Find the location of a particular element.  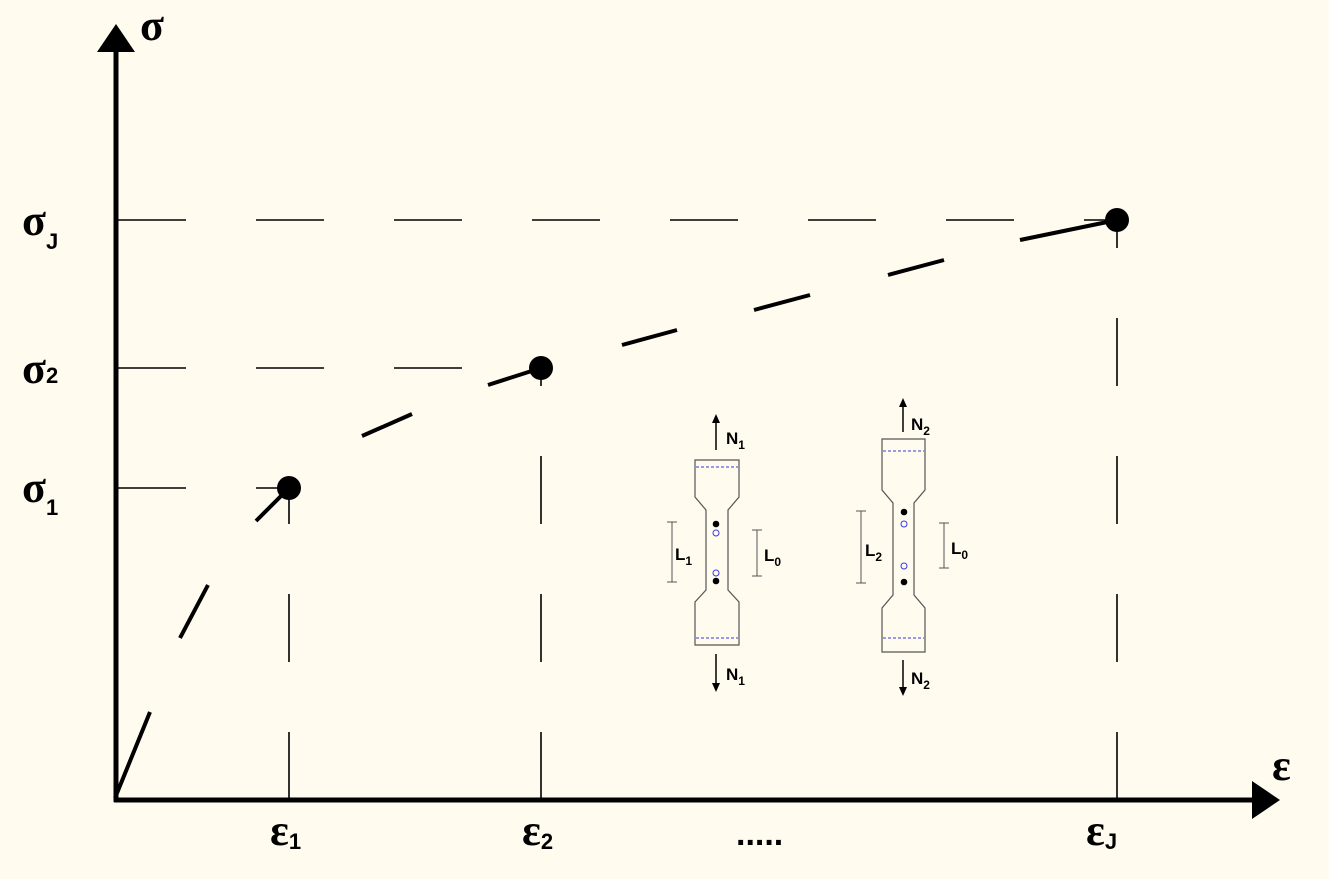

data-point-J is located at coordinates (1117, 220).